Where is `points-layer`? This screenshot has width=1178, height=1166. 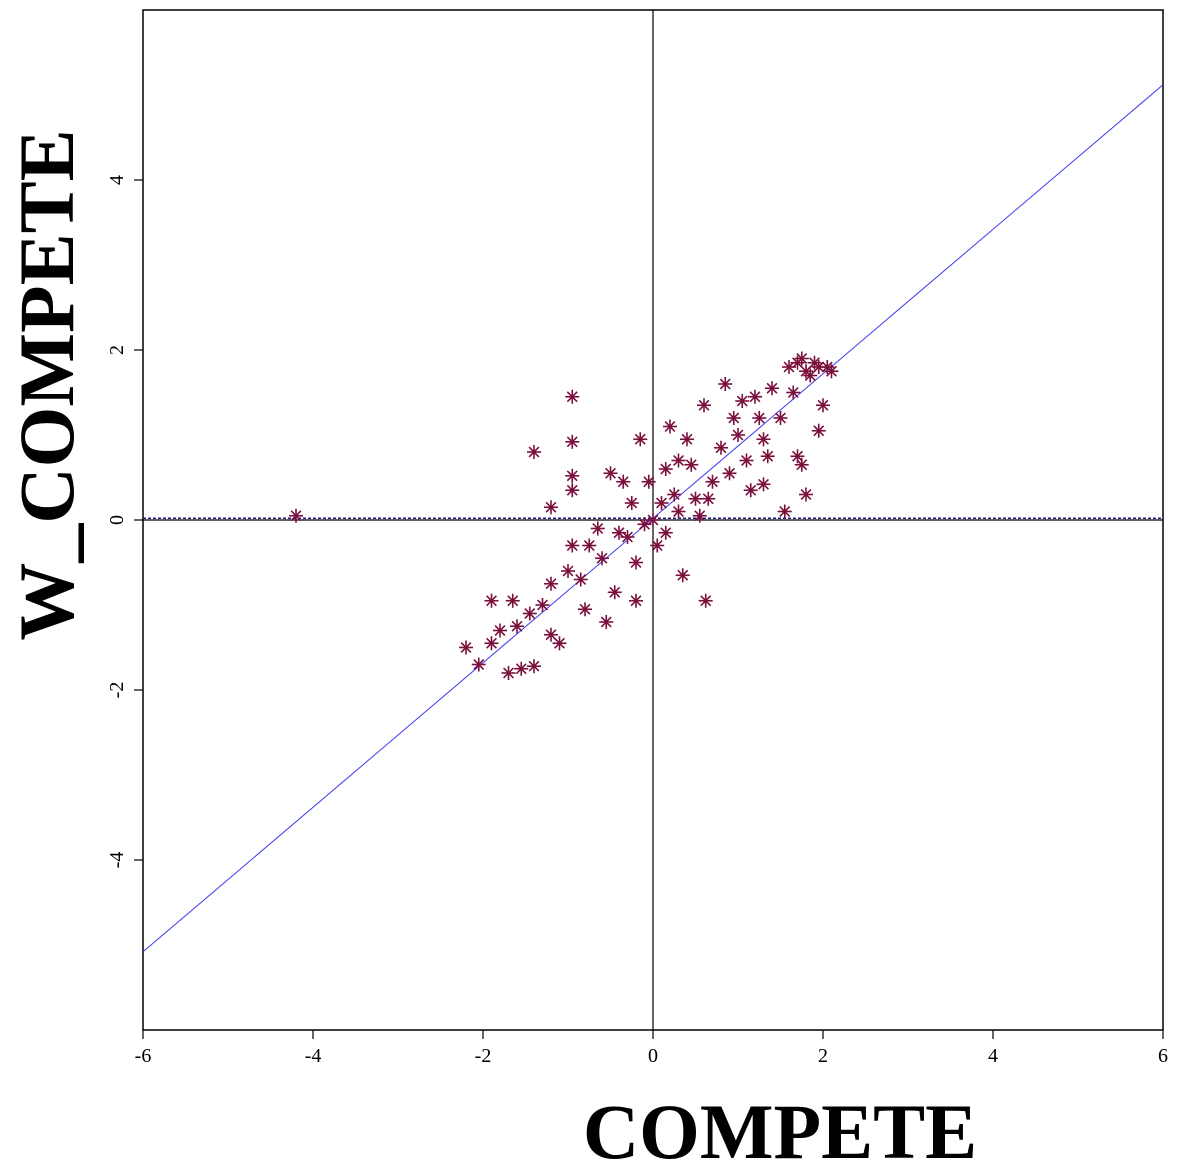 points-layer is located at coordinates (564, 515).